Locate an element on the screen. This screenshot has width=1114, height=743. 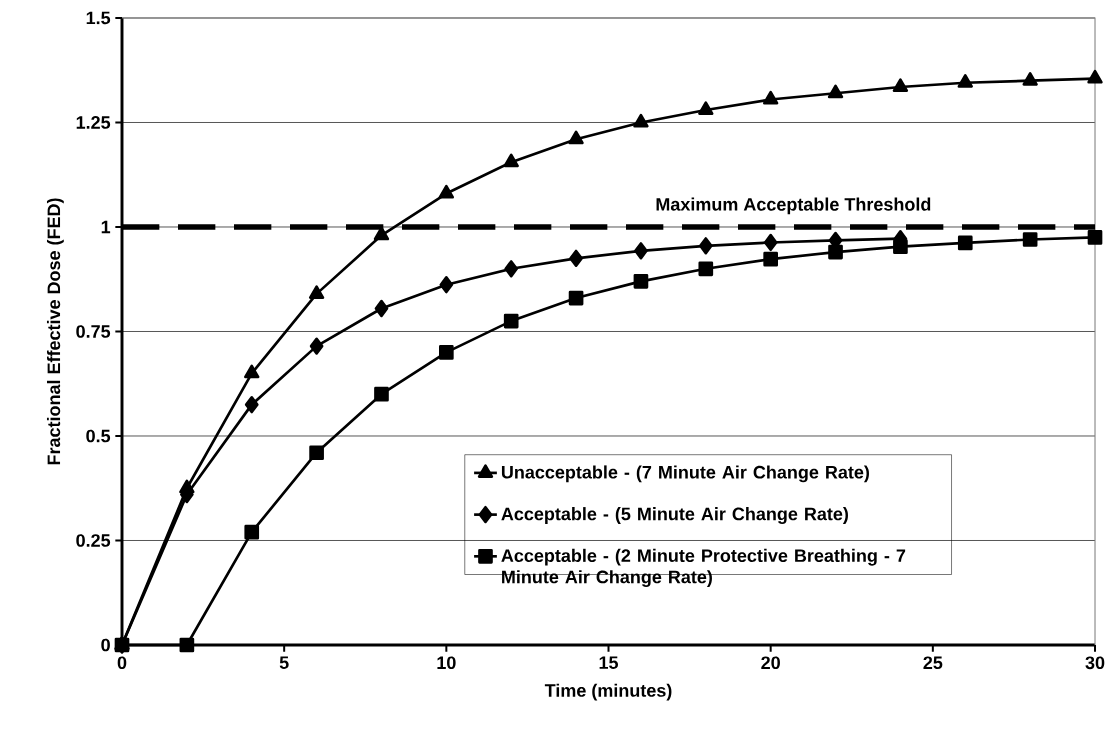
x-tick-label: 10 is located at coordinates (446, 663).